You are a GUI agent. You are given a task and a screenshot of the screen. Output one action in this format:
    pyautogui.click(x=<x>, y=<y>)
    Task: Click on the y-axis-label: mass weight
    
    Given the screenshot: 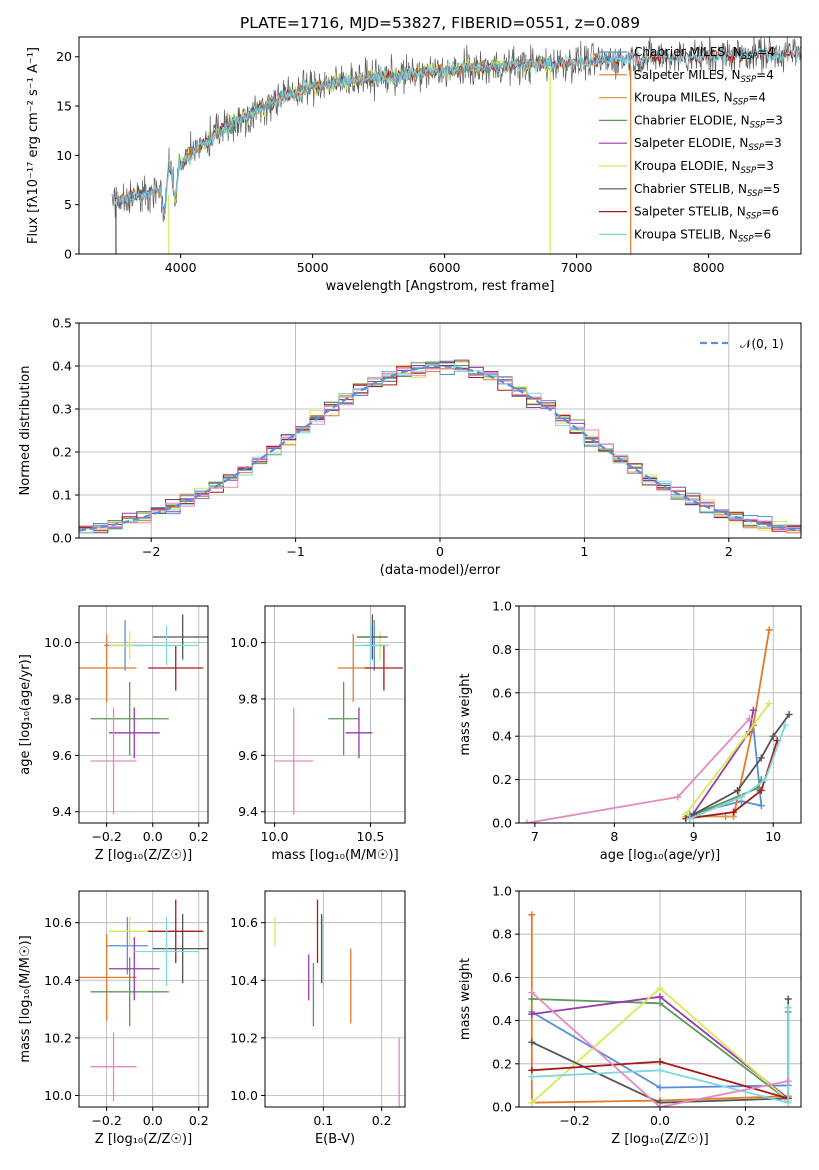 What is the action you would take?
    pyautogui.click(x=465, y=714)
    